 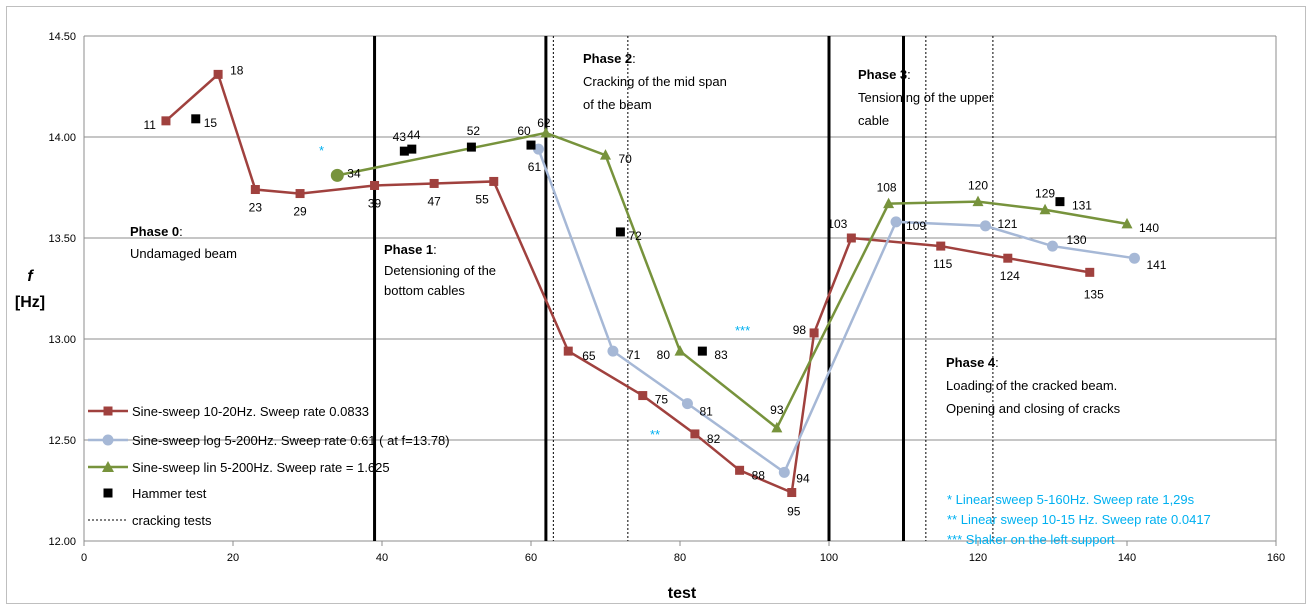 What do you see at coordinates (30, 302) in the screenshot?
I see `y-axis-unit: [Hz]` at bounding box center [30, 302].